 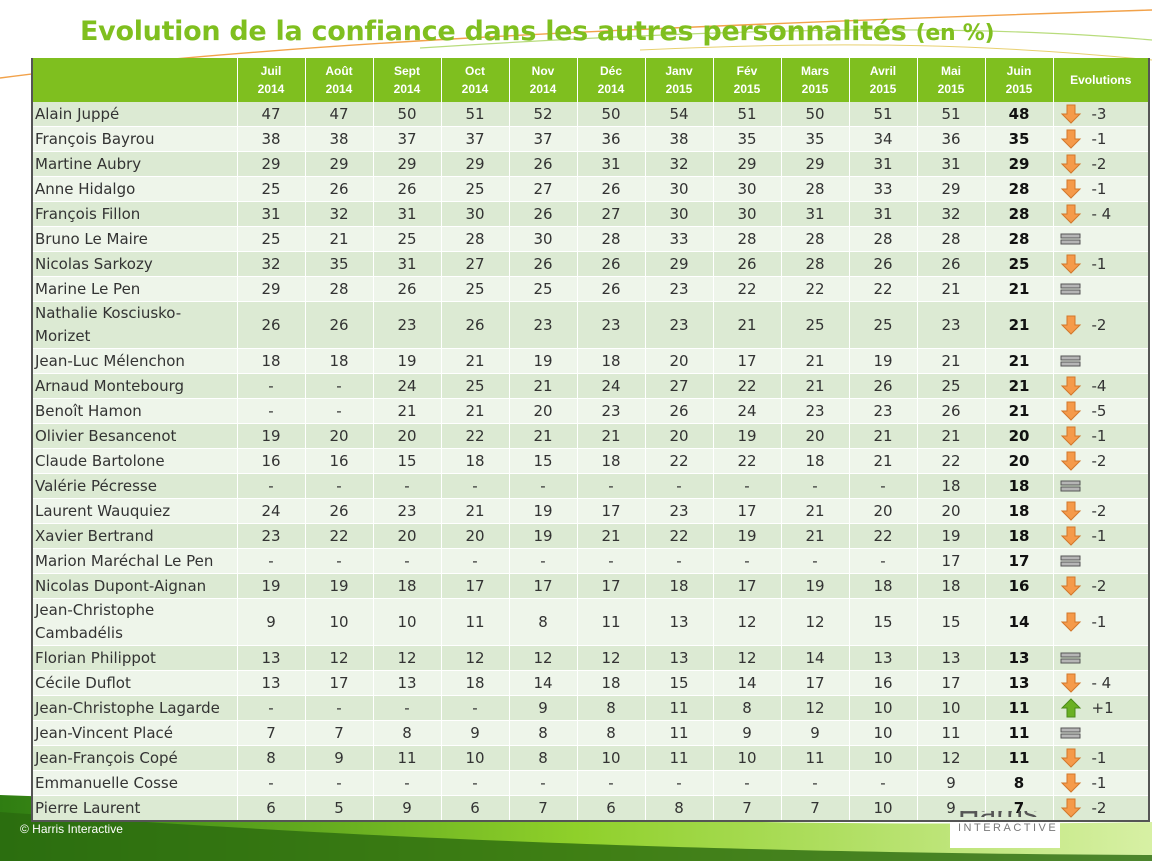 What do you see at coordinates (747, 189) in the screenshot?
I see `value-cell: 30` at bounding box center [747, 189].